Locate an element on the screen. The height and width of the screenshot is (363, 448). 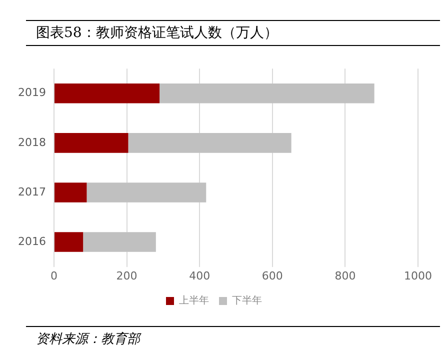
x-tick-label: 1000 is located at coordinates (418, 275).